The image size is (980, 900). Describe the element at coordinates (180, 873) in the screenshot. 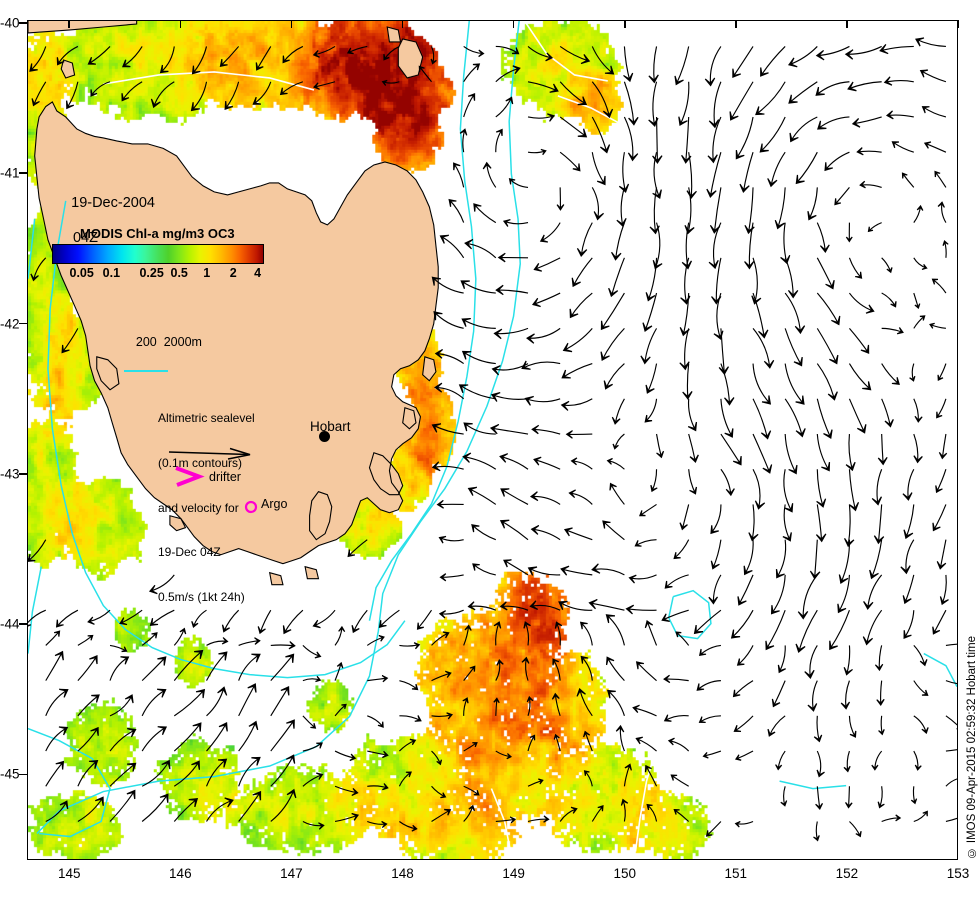

I see `x-tick-label-1: 146` at that location.